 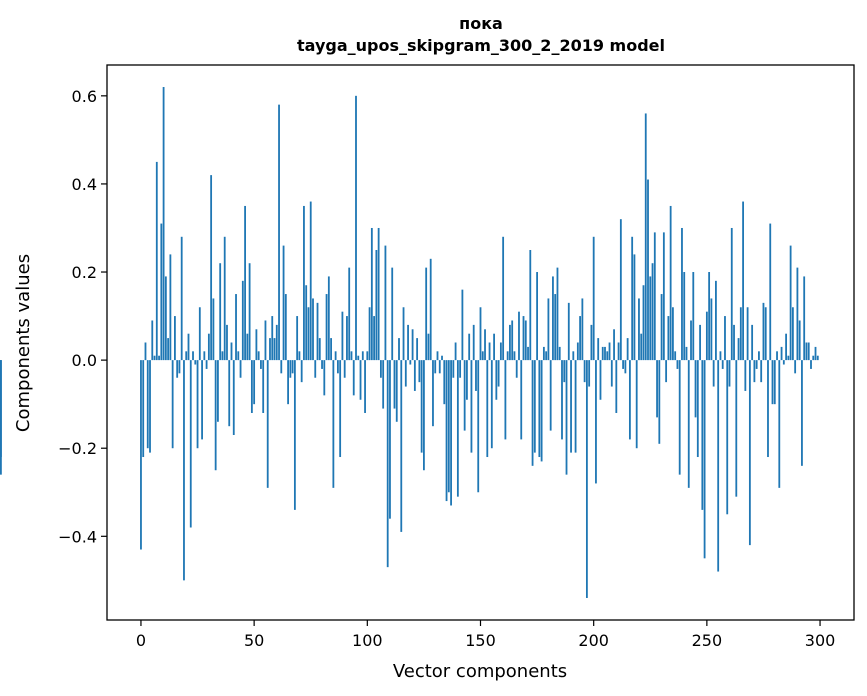 What do you see at coordinates (481, 45) in the screenshot?
I see `chart-subtitle: tayga_upos_skipgram_300_2_2019 model` at bounding box center [481, 45].